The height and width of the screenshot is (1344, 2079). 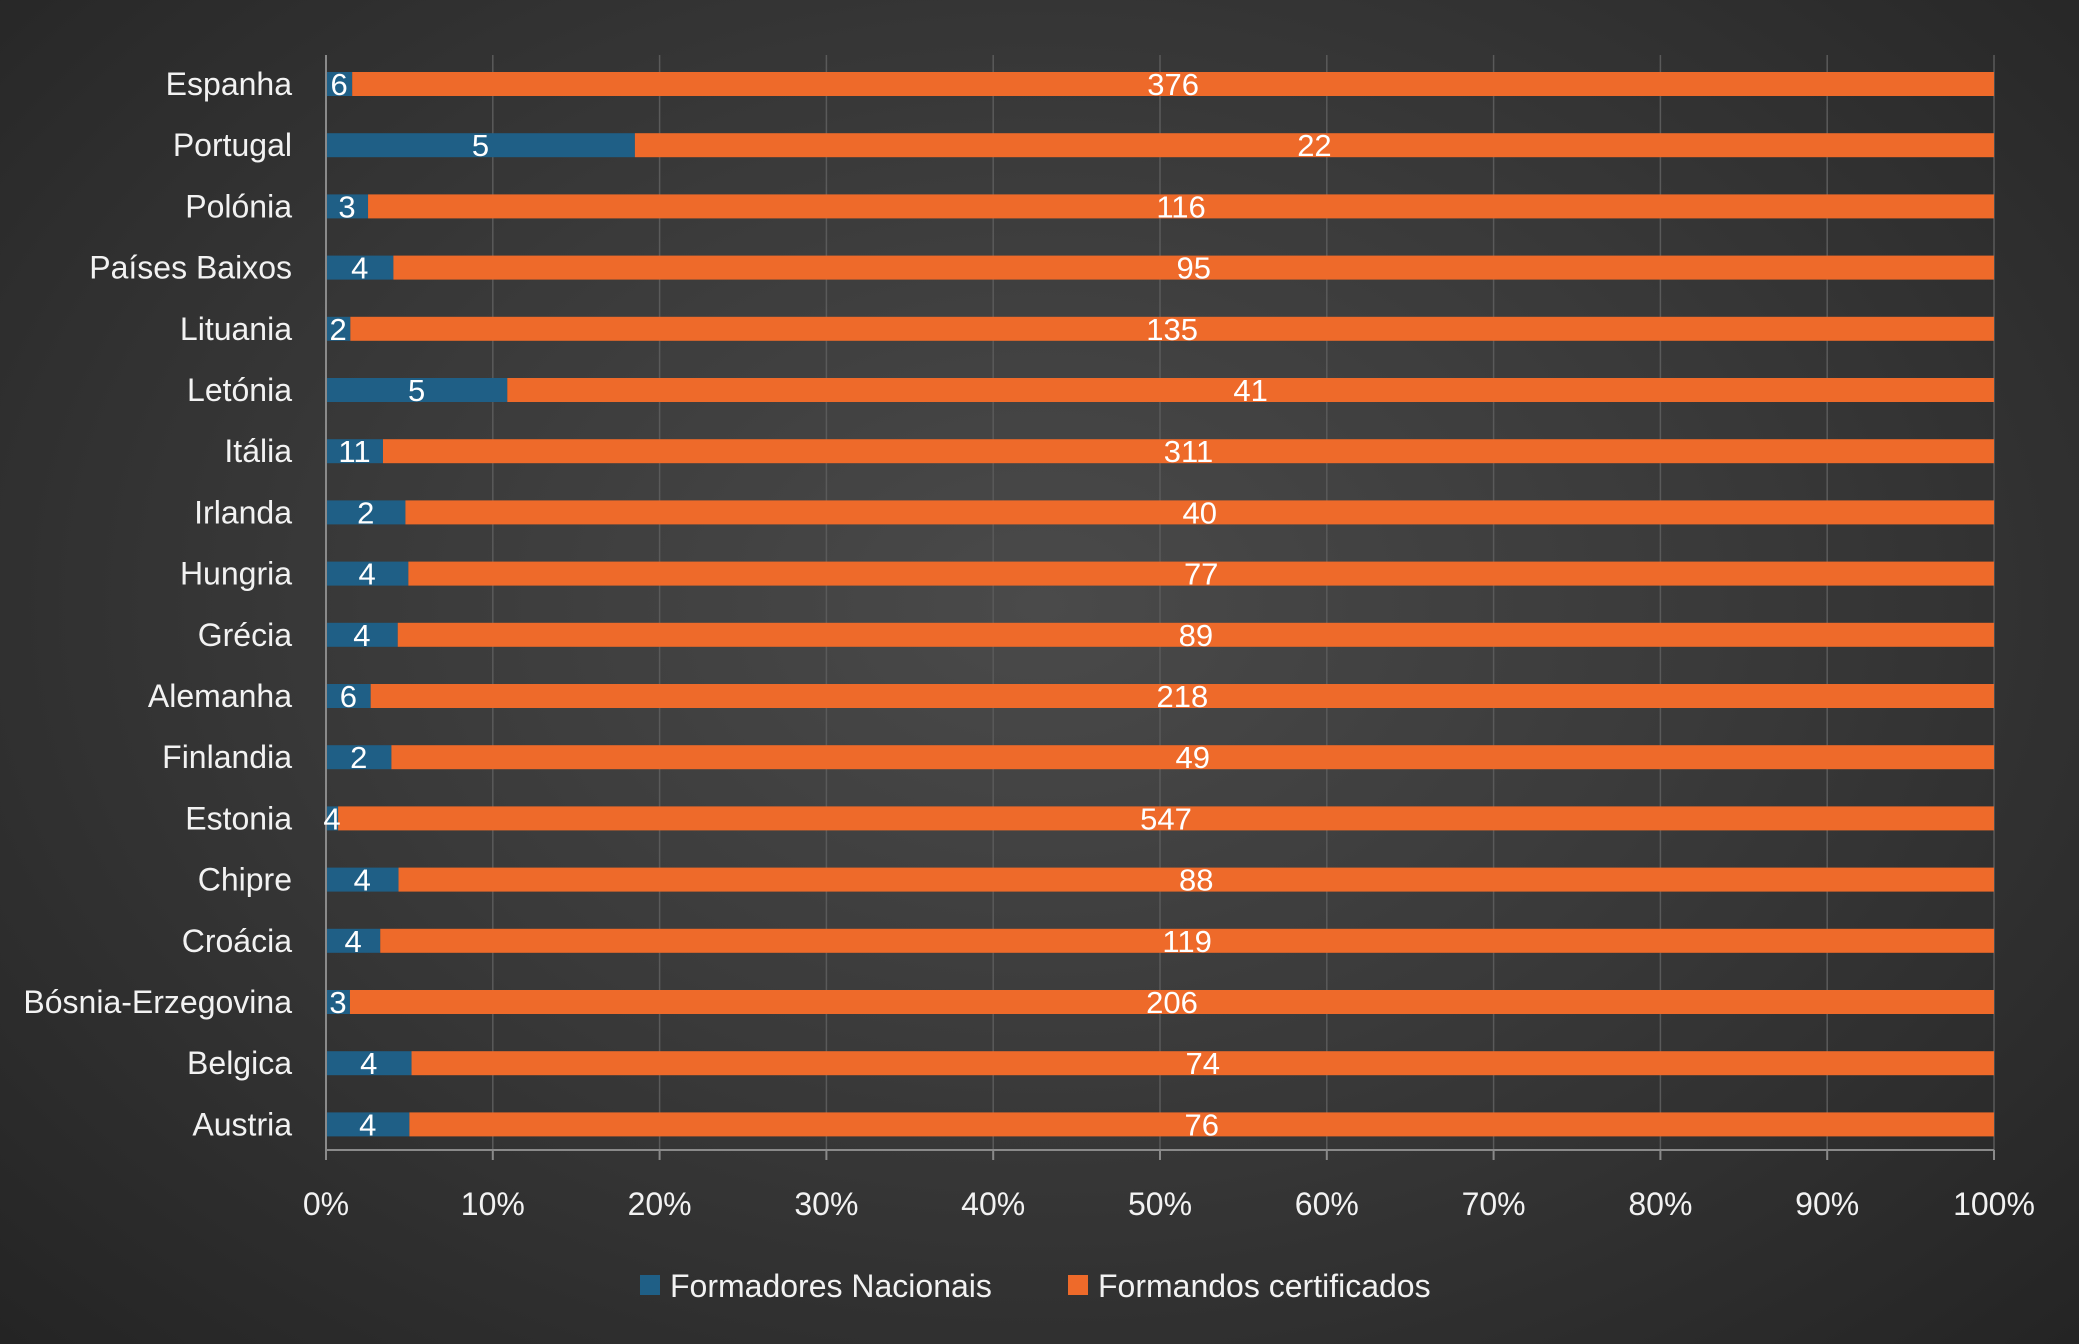 I want to click on legend-label: Formandos certificados, so click(x=1264, y=1286).